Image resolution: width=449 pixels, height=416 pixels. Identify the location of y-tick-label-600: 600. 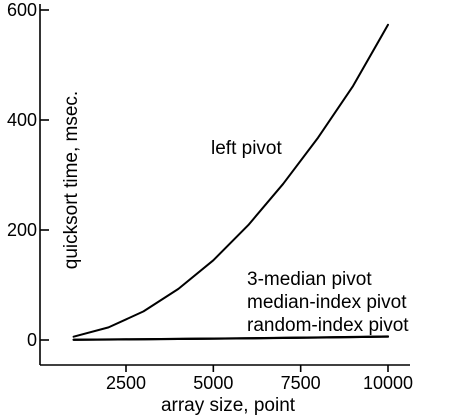
(22, 10).